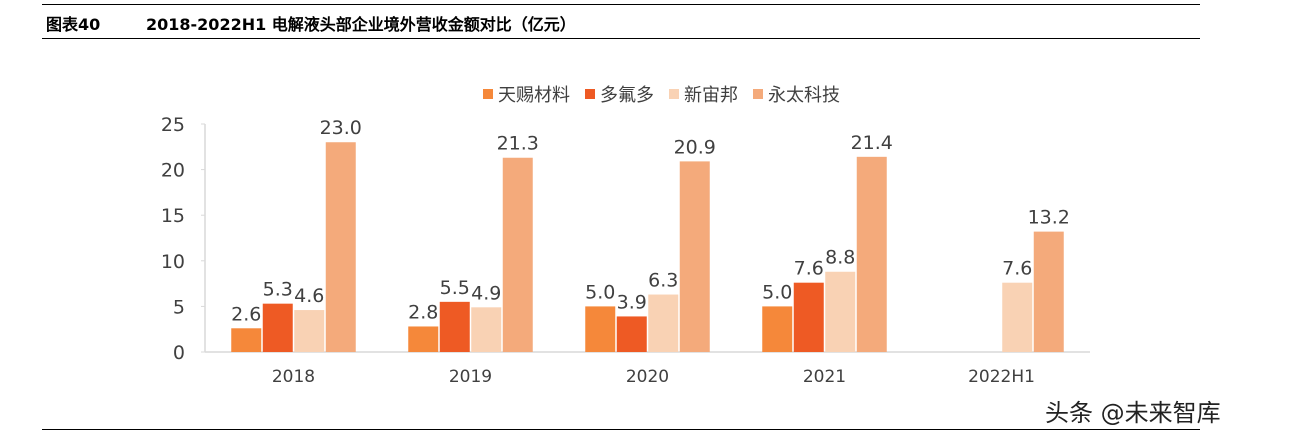 This screenshot has width=1300, height=432. What do you see at coordinates (518, 144) in the screenshot?
I see `data-label: 21.3` at bounding box center [518, 144].